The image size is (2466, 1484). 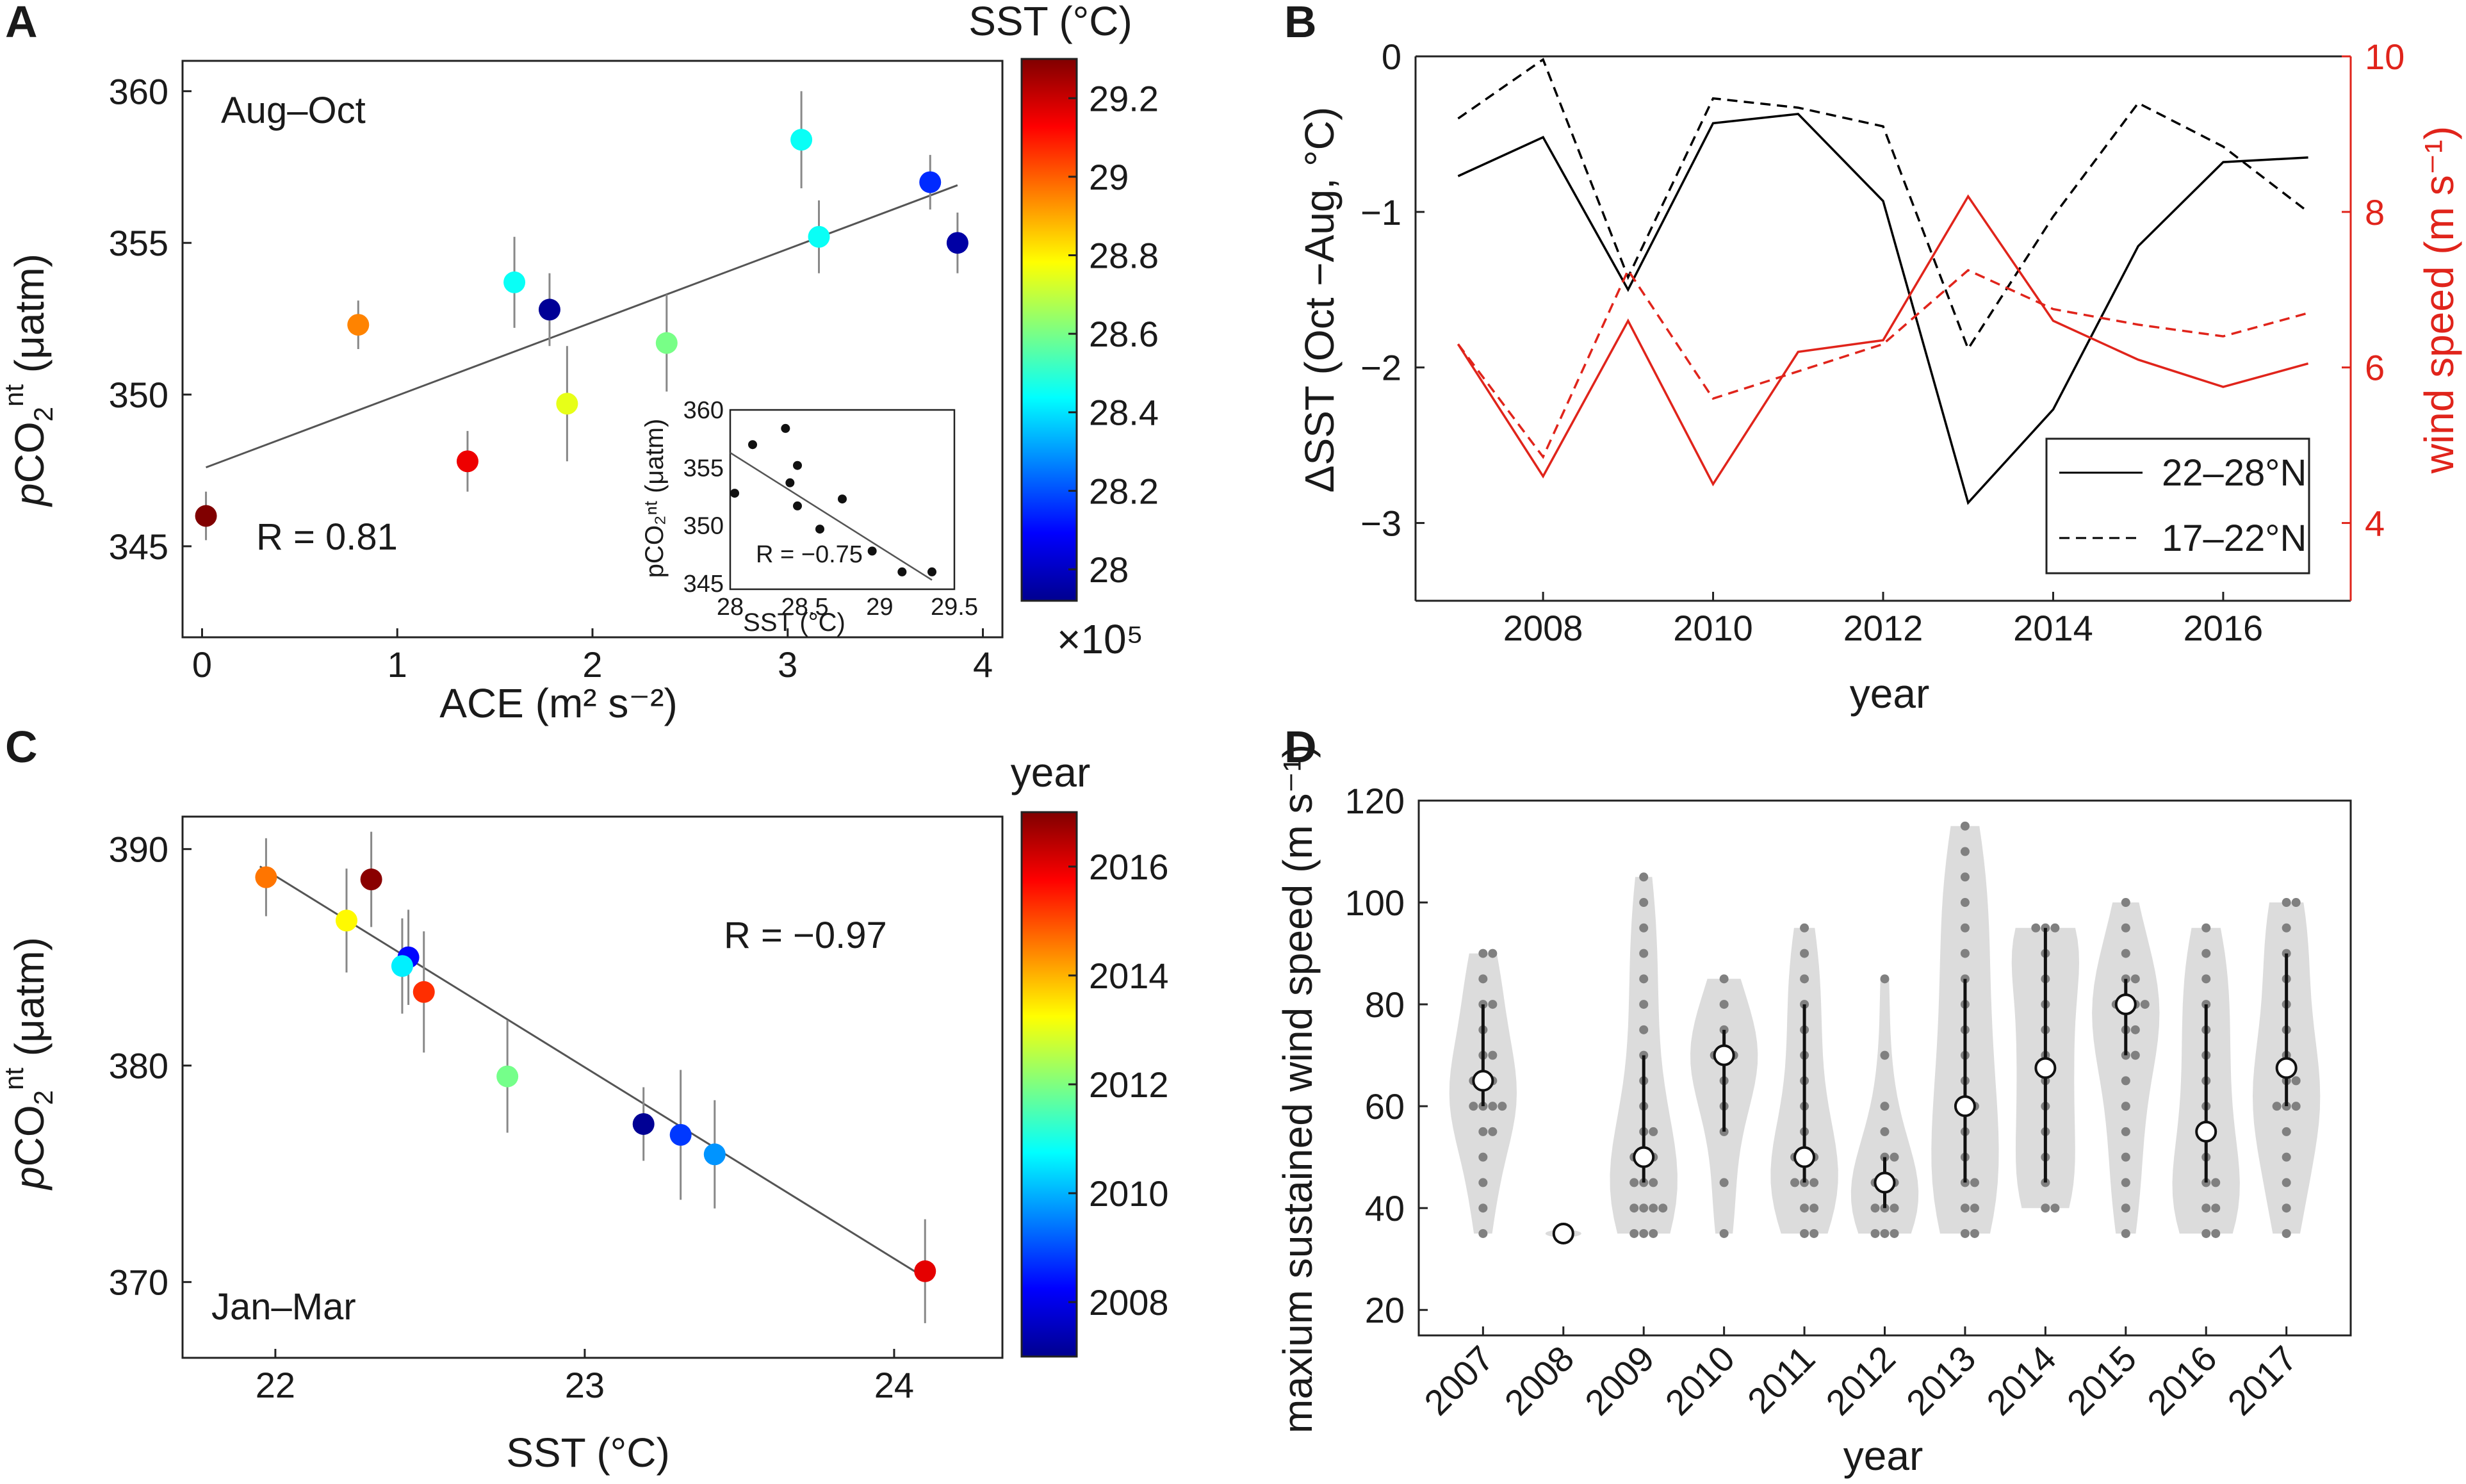 I want to click on panel-b-legend: 22–28°N 17–22°N, so click(x=2177, y=506).